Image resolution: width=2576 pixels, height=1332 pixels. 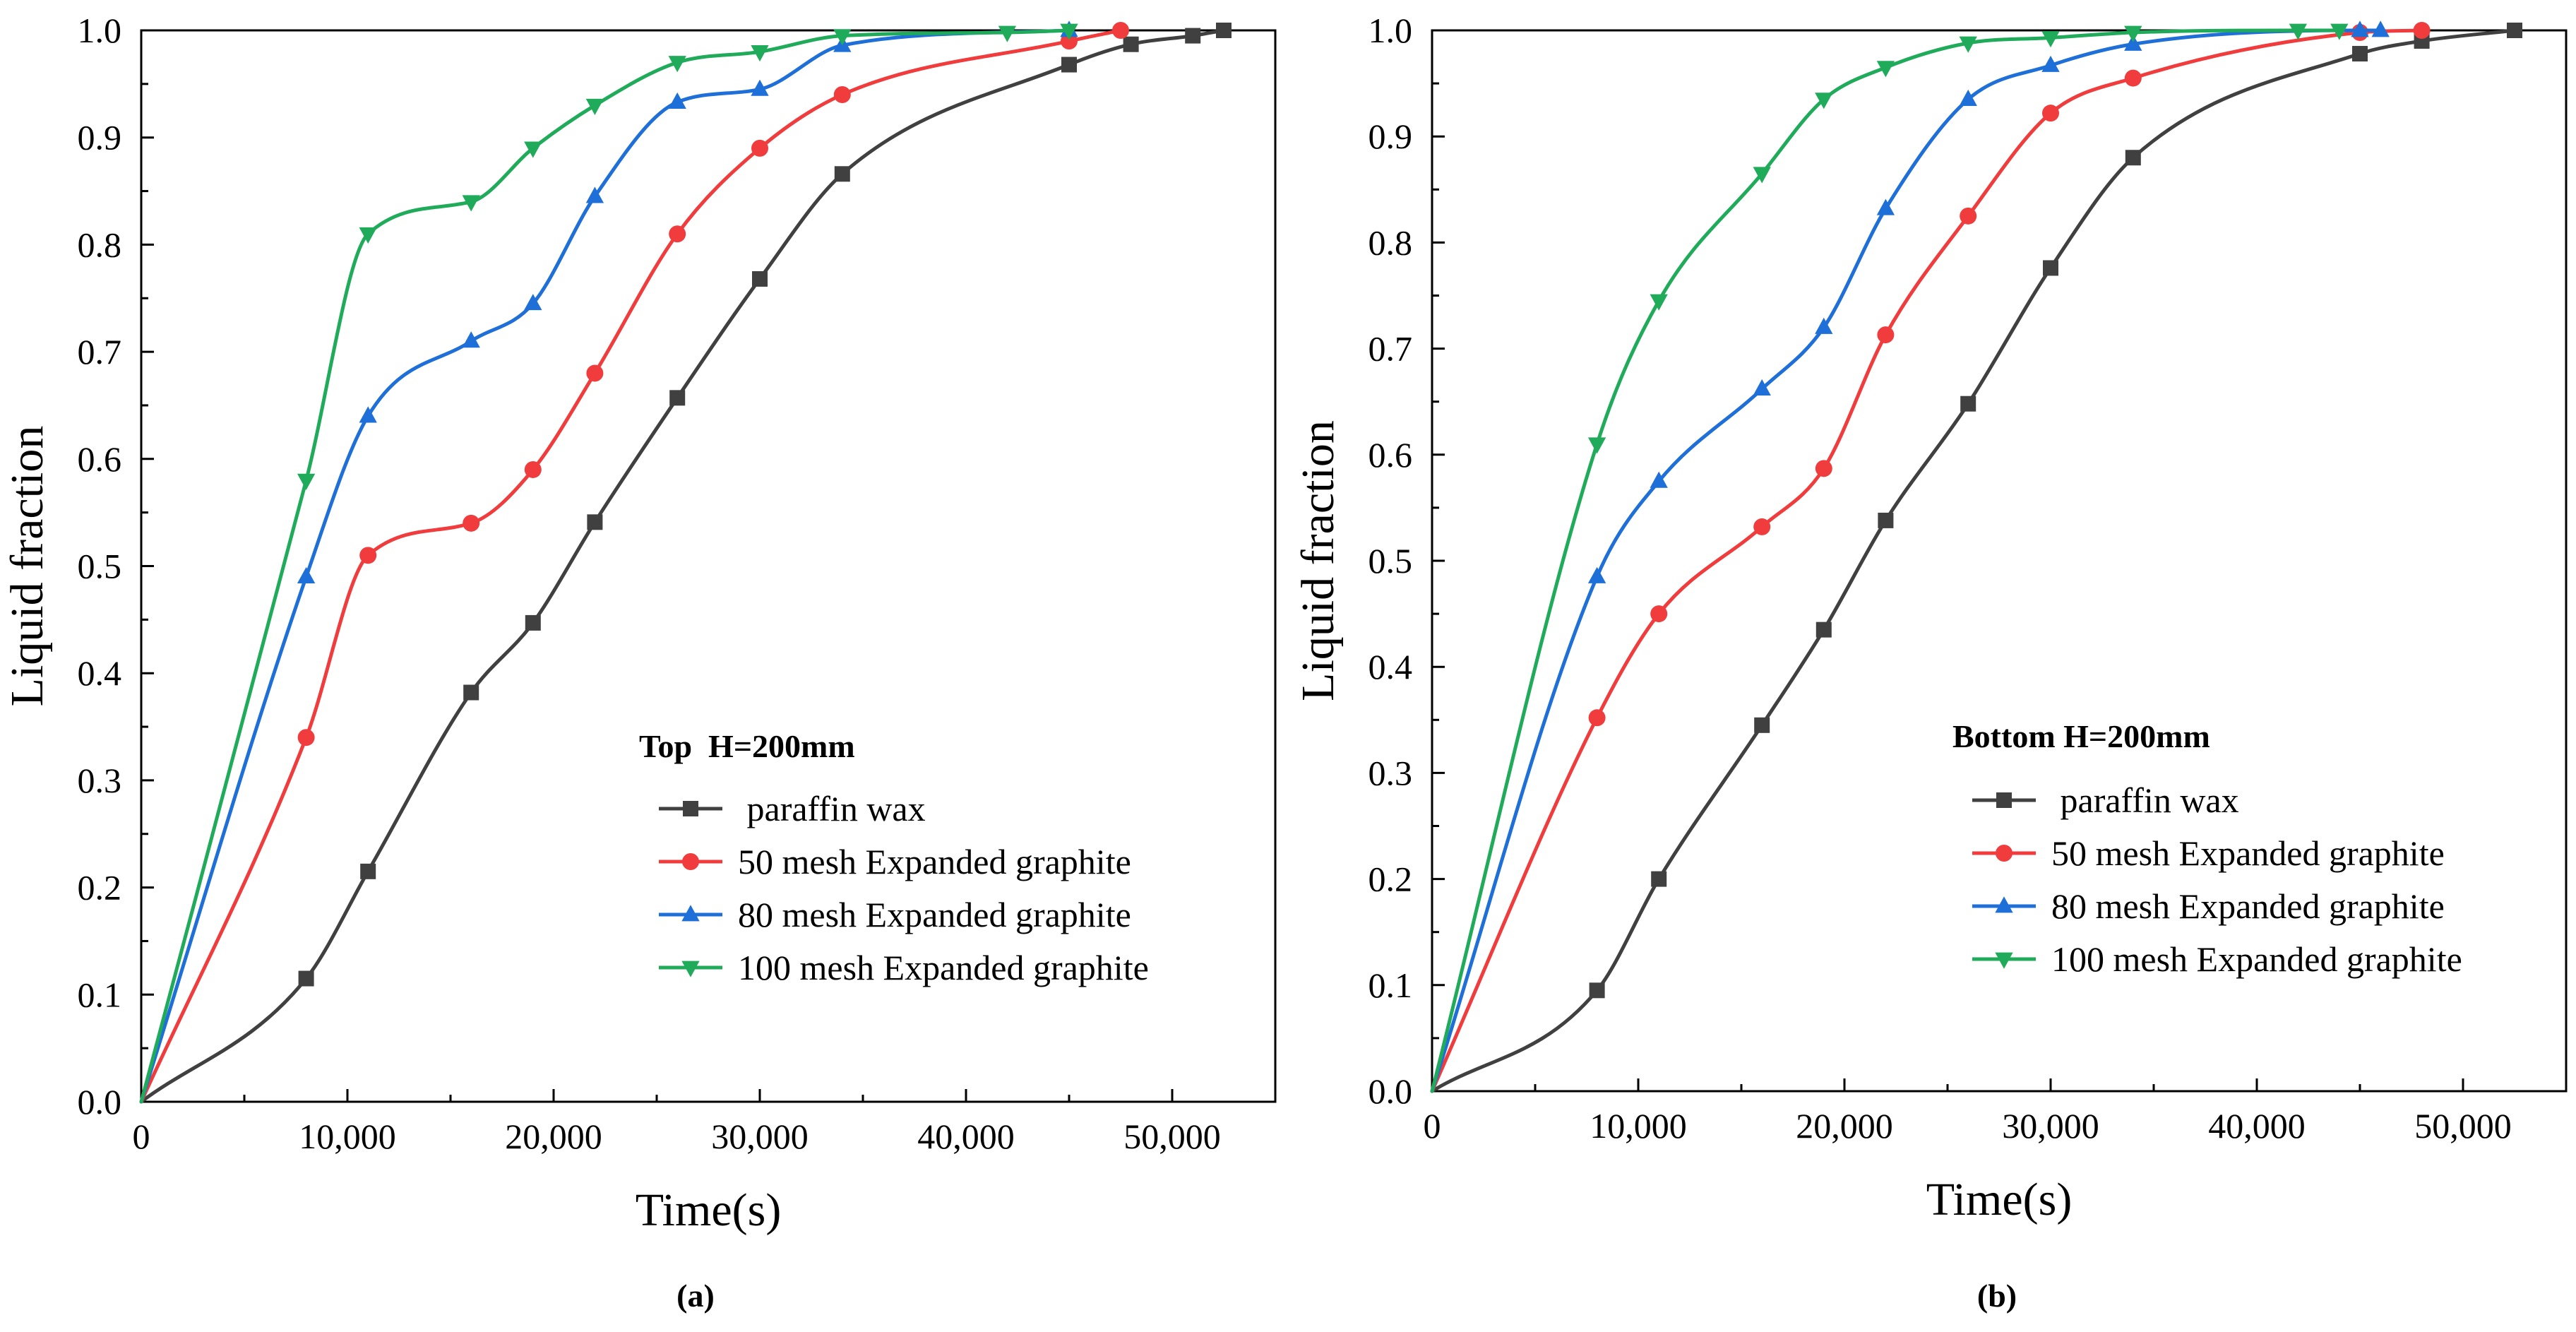 What do you see at coordinates (1390, 455) in the screenshot?
I see `y-tick-label: 0.6` at bounding box center [1390, 455].